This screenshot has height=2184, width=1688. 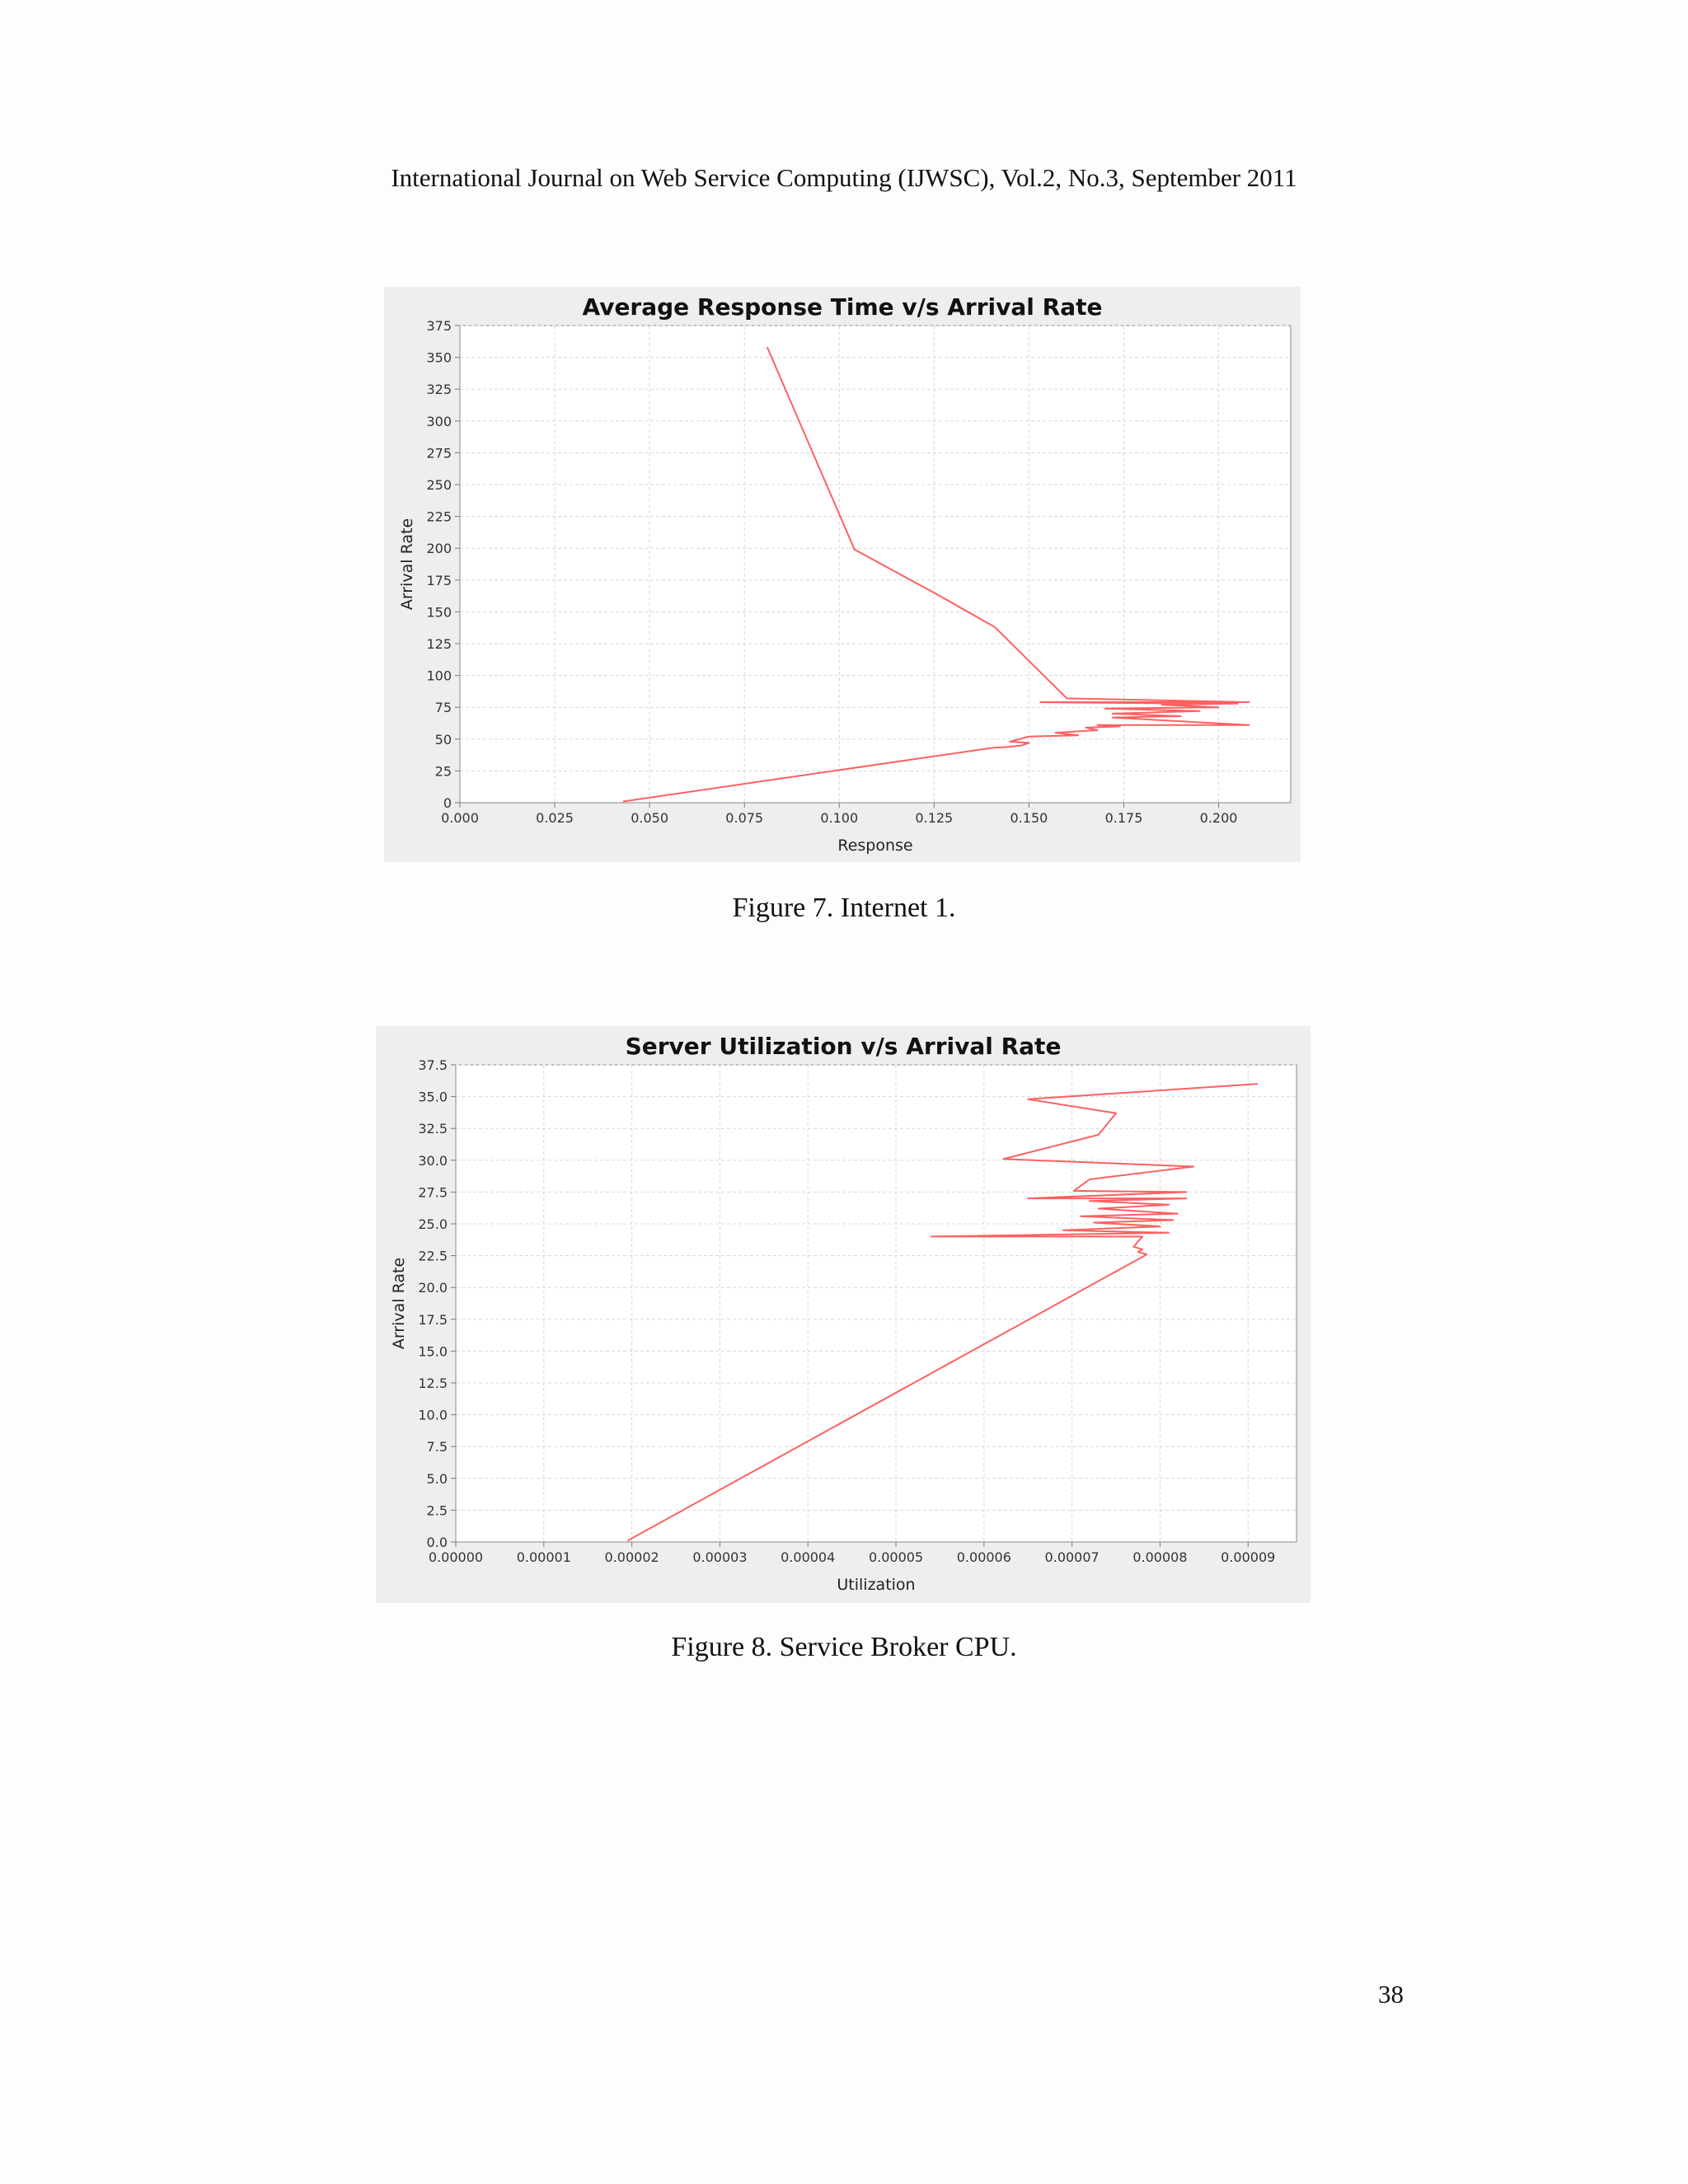 I want to click on x-axis-label: Response, so click(x=875, y=846).